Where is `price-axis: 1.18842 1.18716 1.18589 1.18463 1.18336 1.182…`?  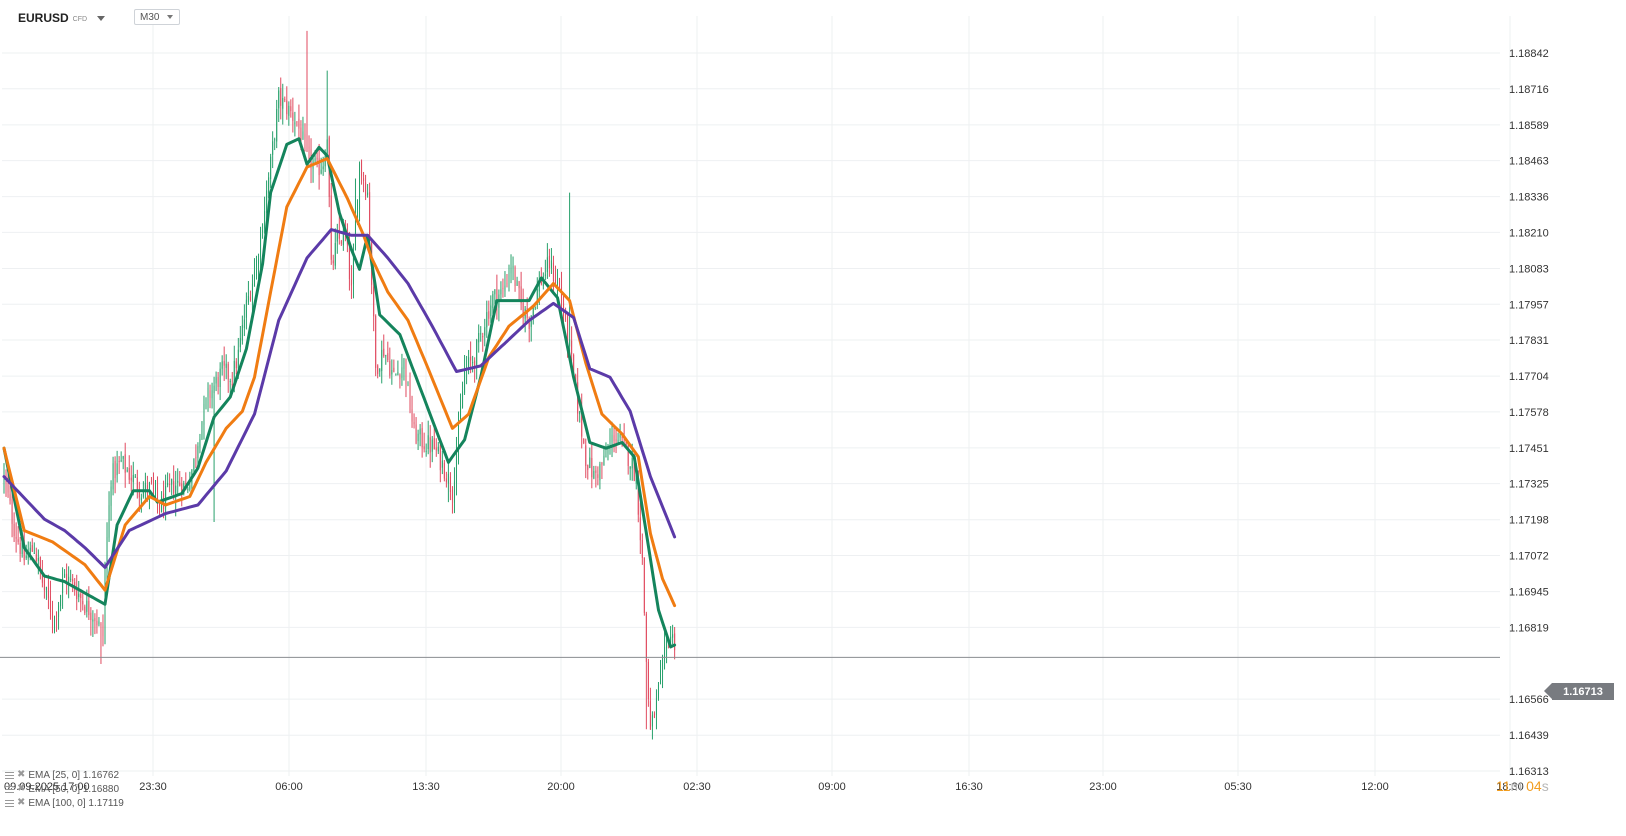
price-axis: 1.18842 1.18716 1.18589 1.18463 1.18336 1.182… is located at coordinates (1529, 413).